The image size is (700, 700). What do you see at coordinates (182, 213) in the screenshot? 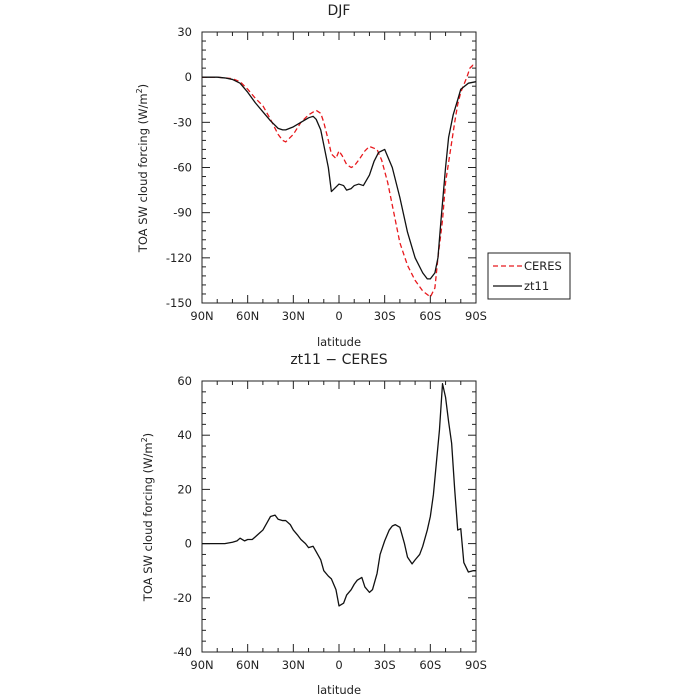
I see `y-tick-label: -90` at bounding box center [182, 213].